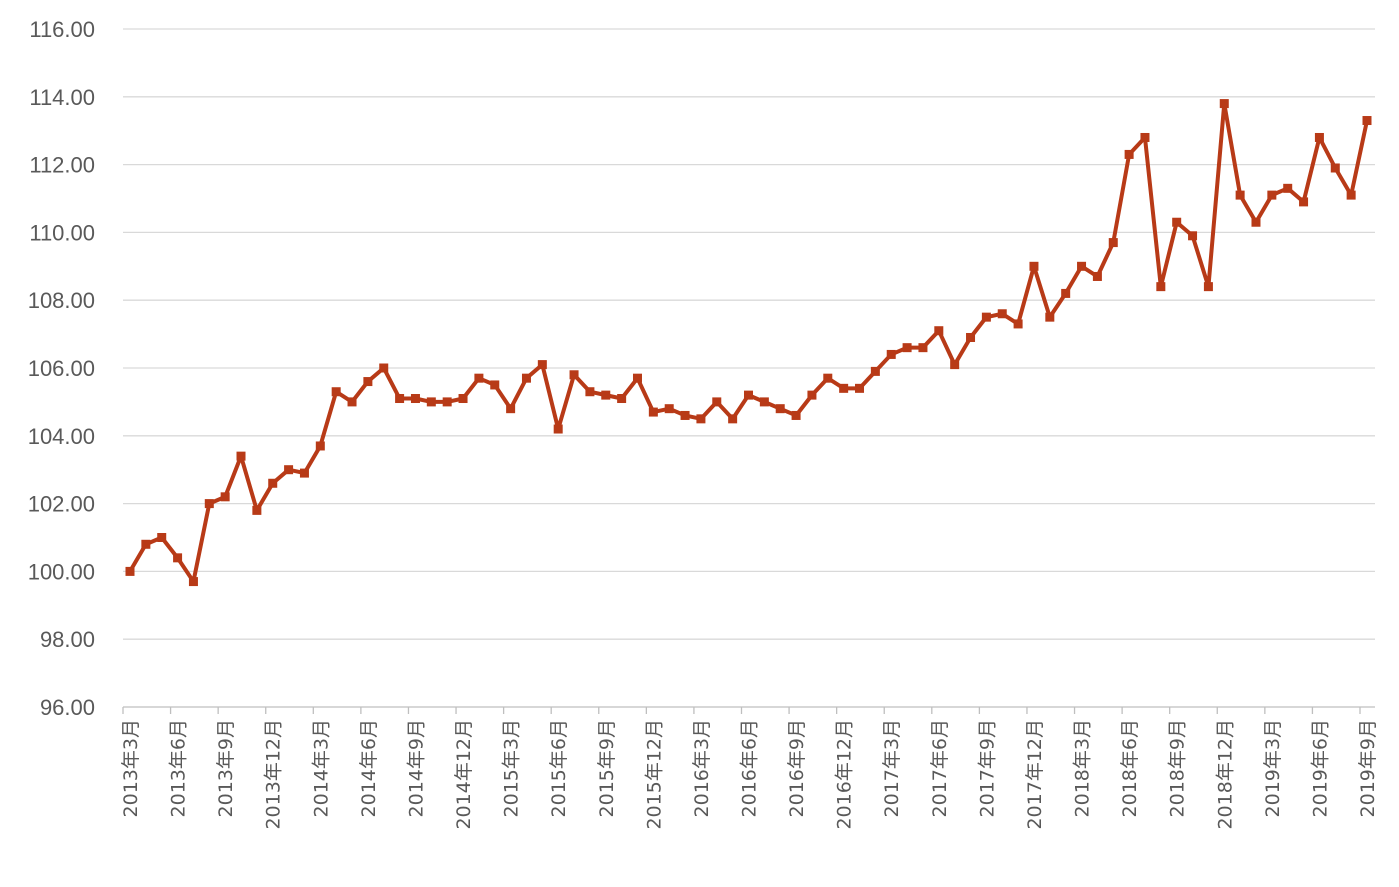 Image resolution: width=1399 pixels, height=887 pixels. Describe the element at coordinates (1130, 768) in the screenshot. I see `x-tick-label: 2018年6月` at that location.